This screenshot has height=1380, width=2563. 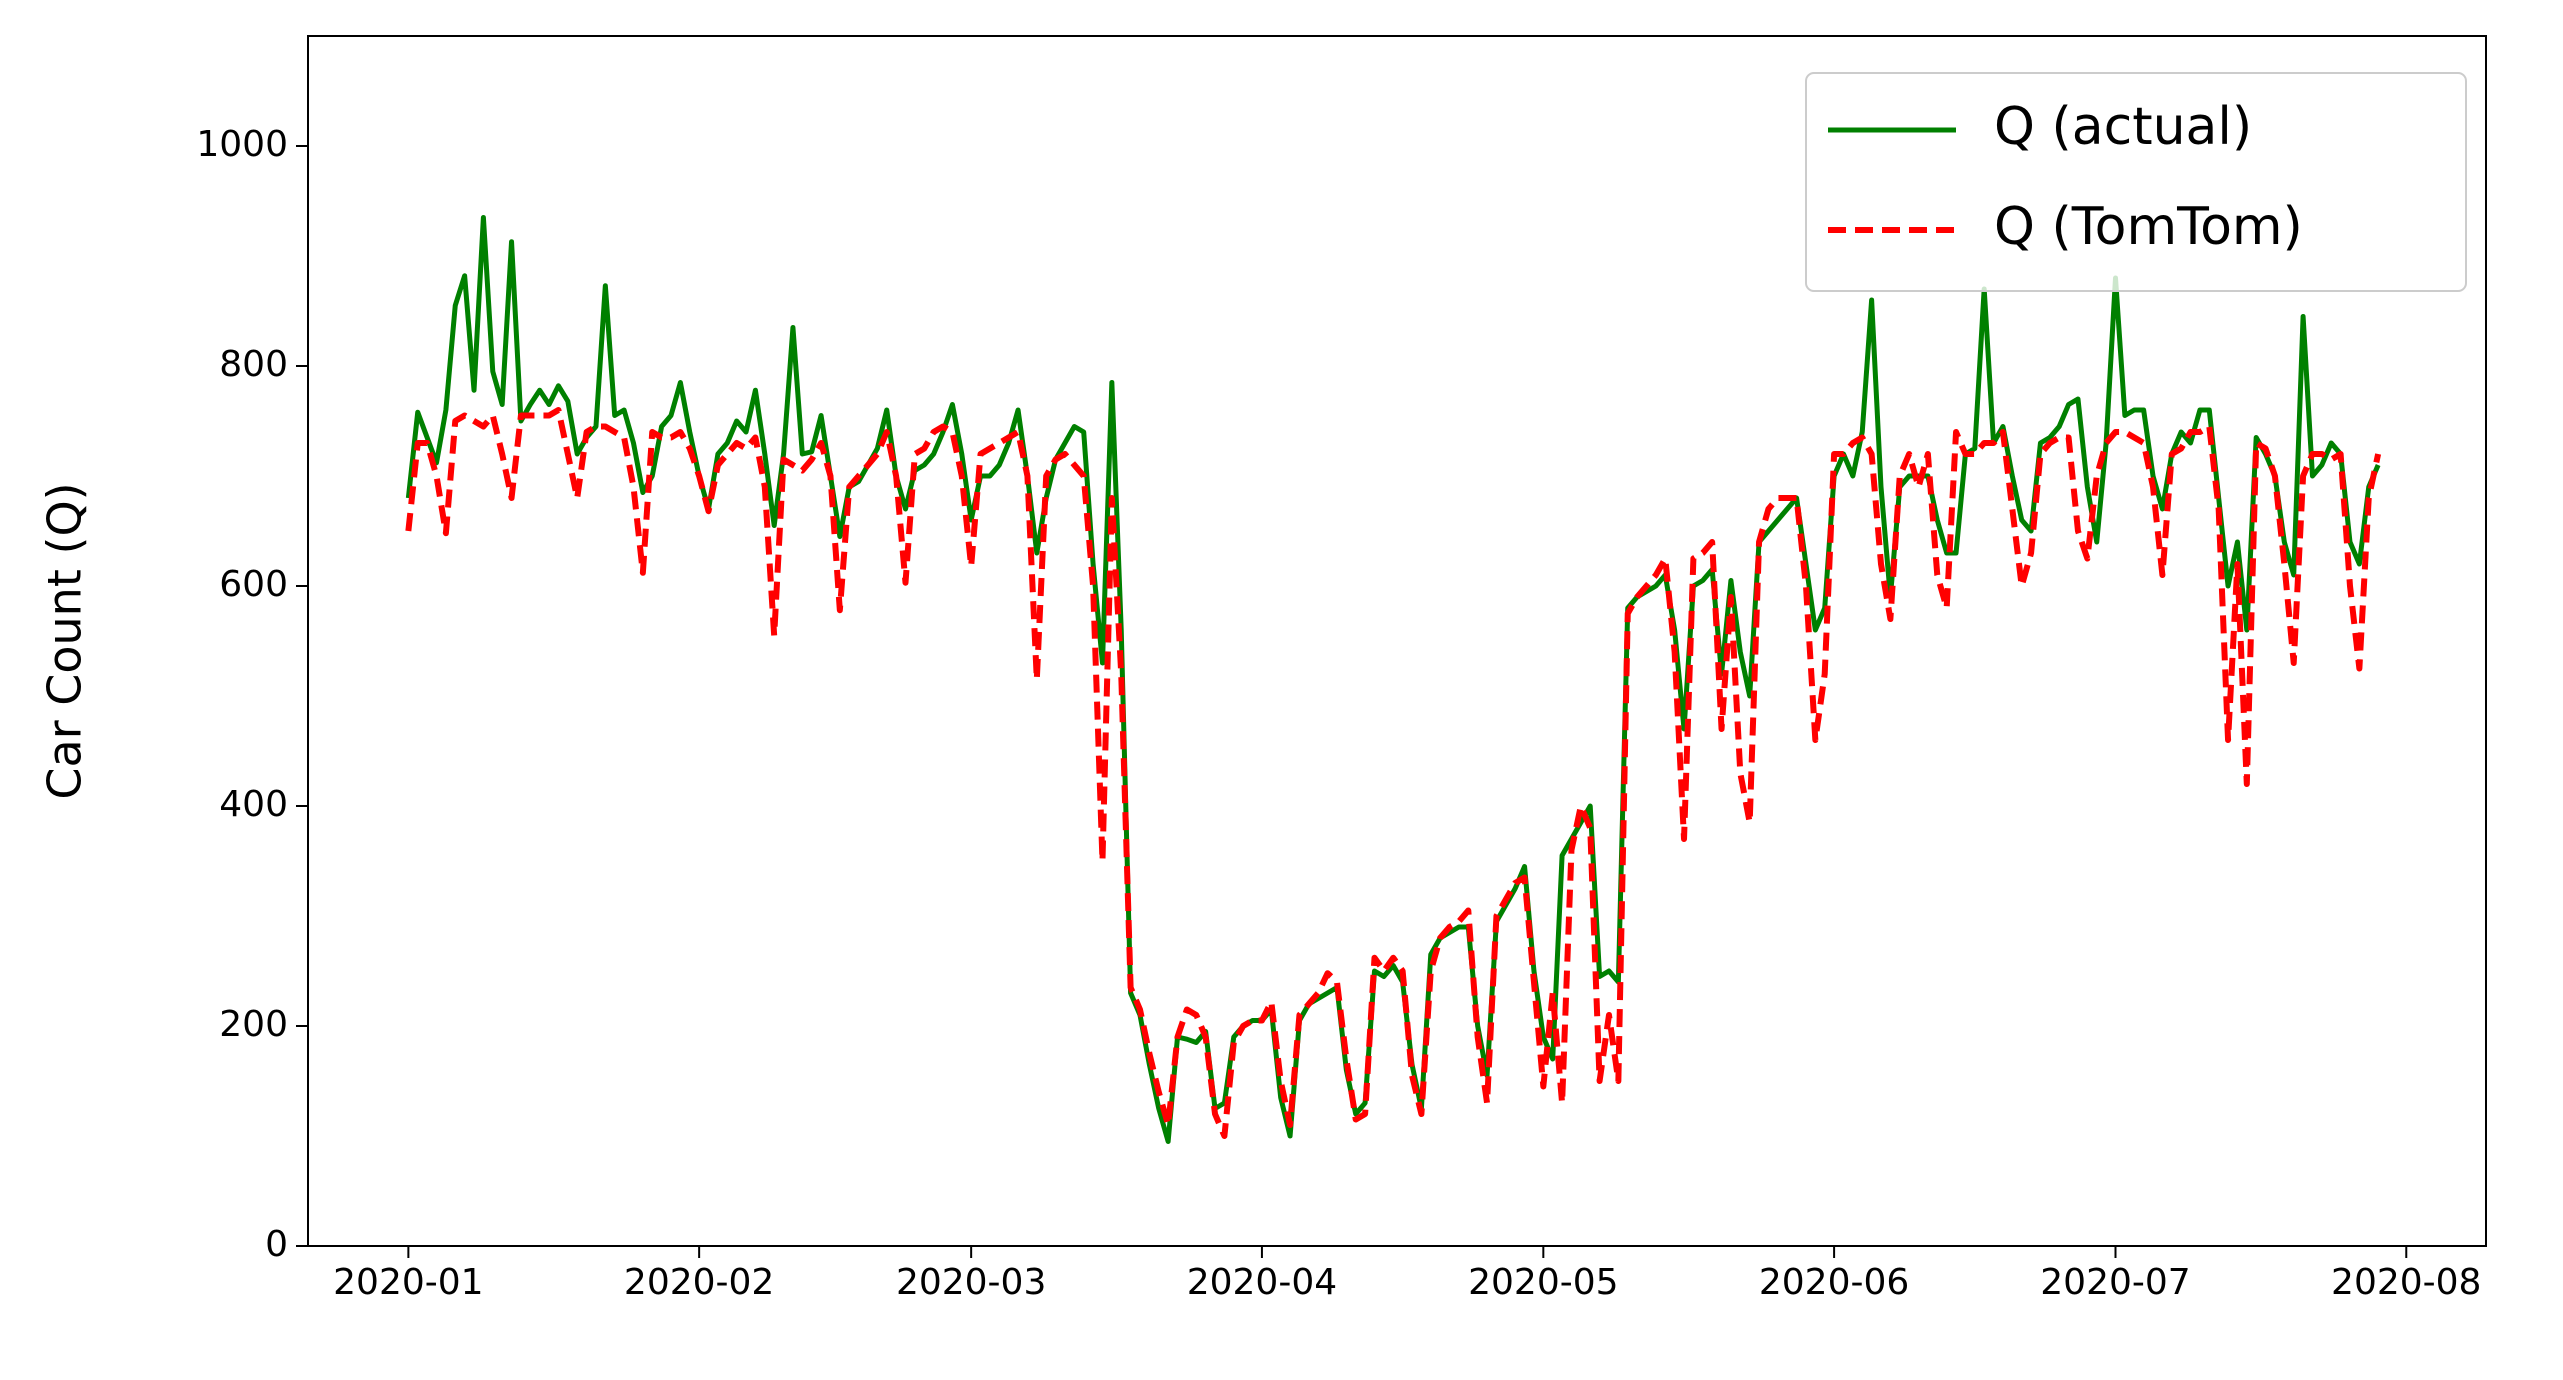 What do you see at coordinates (65, 640) in the screenshot?
I see `y-axis-label: Car Count (Q)` at bounding box center [65, 640].